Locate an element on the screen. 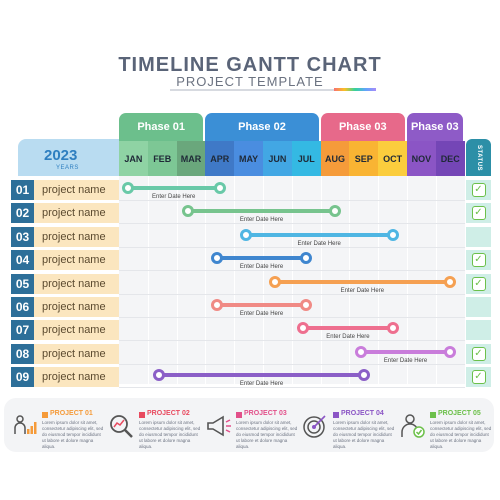 The width and height of the screenshot is (500, 500). chart-subtitle: PROJECT TEMPLATE is located at coordinates (250, 81).